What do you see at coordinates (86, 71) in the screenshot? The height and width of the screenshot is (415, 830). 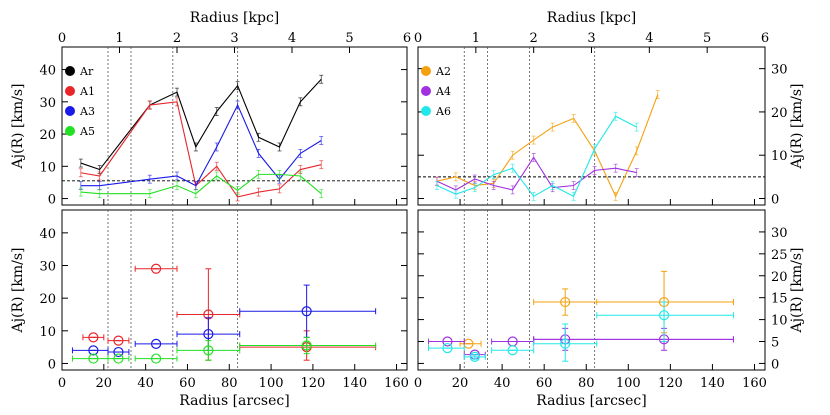 I see `legend-label-Ar: Ar` at bounding box center [86, 71].